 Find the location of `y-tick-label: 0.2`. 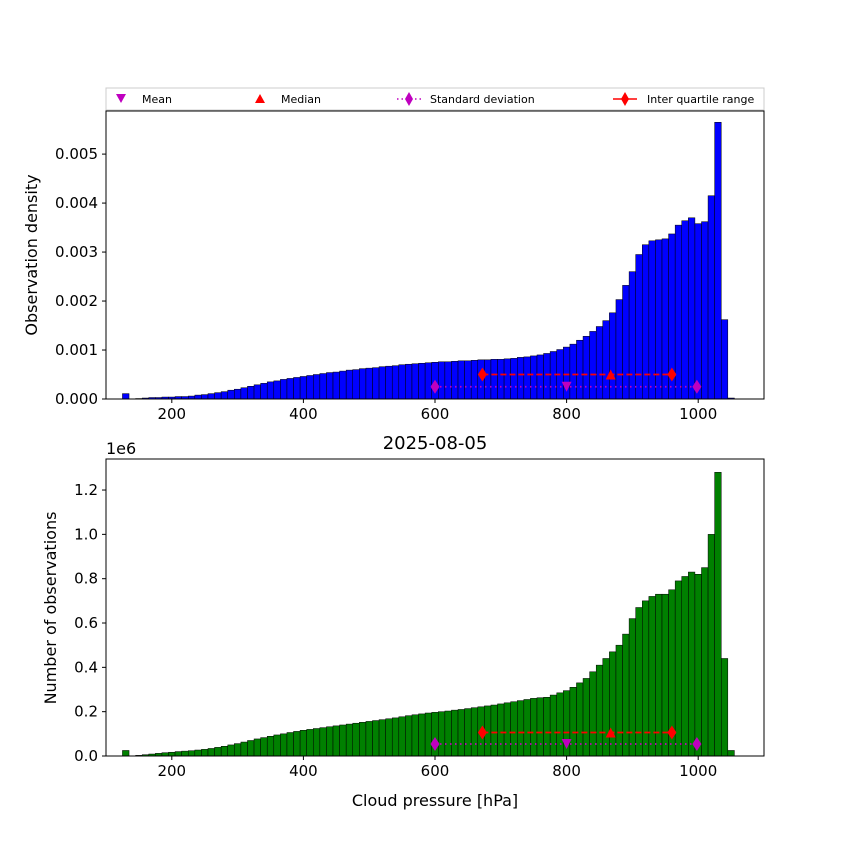

y-tick-label: 0.2 is located at coordinates (86, 712).